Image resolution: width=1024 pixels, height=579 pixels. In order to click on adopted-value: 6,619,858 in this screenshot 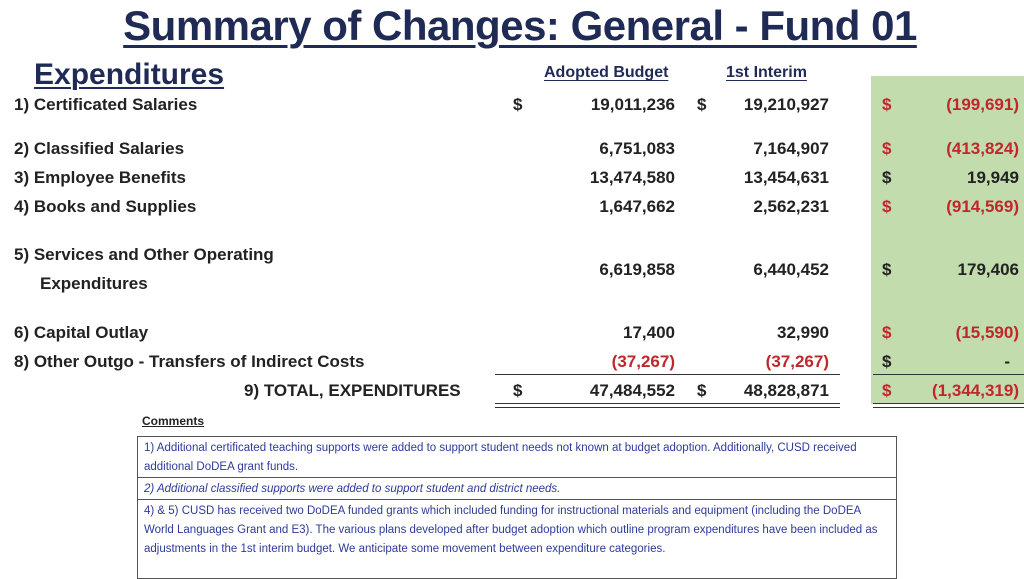, I will do `click(637, 269)`.